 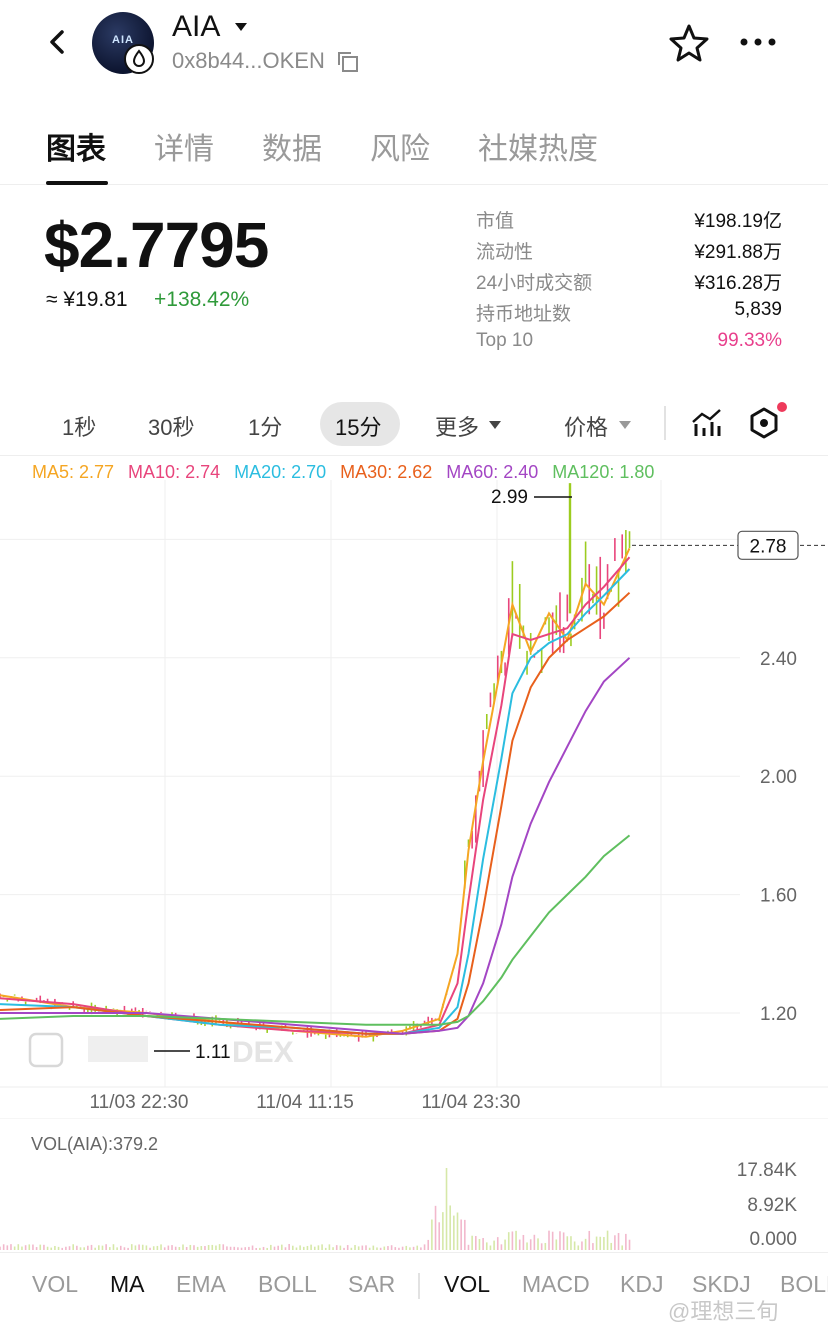 What do you see at coordinates (123, 40) in the screenshot?
I see `avatar-text: AIA` at bounding box center [123, 40].